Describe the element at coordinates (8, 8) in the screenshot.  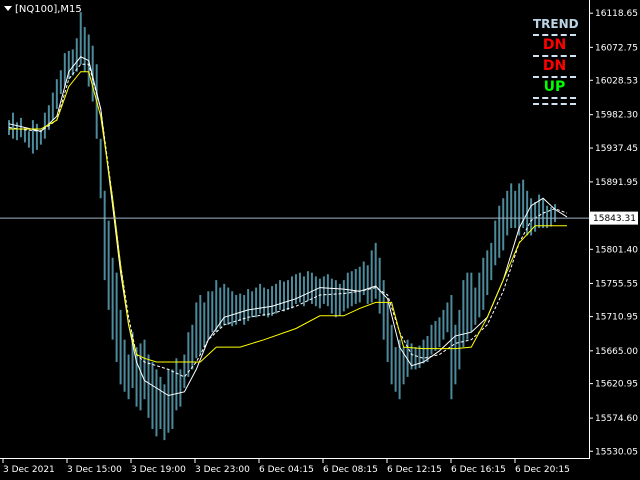
I see `dropdown-triangle-icon` at that location.